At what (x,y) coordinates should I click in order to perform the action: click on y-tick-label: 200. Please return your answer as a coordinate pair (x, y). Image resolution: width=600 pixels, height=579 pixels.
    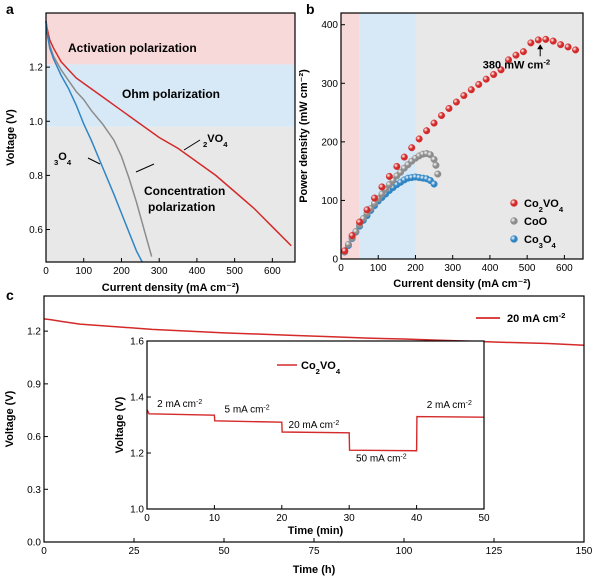
    Looking at the image, I should click on (329, 142).